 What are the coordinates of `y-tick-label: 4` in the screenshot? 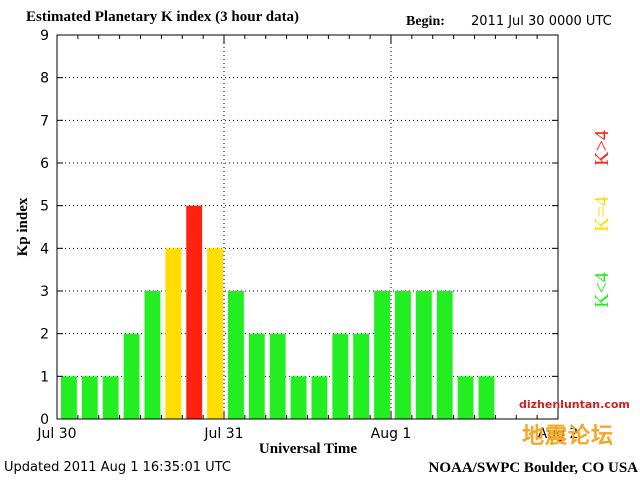 It's located at (44, 249).